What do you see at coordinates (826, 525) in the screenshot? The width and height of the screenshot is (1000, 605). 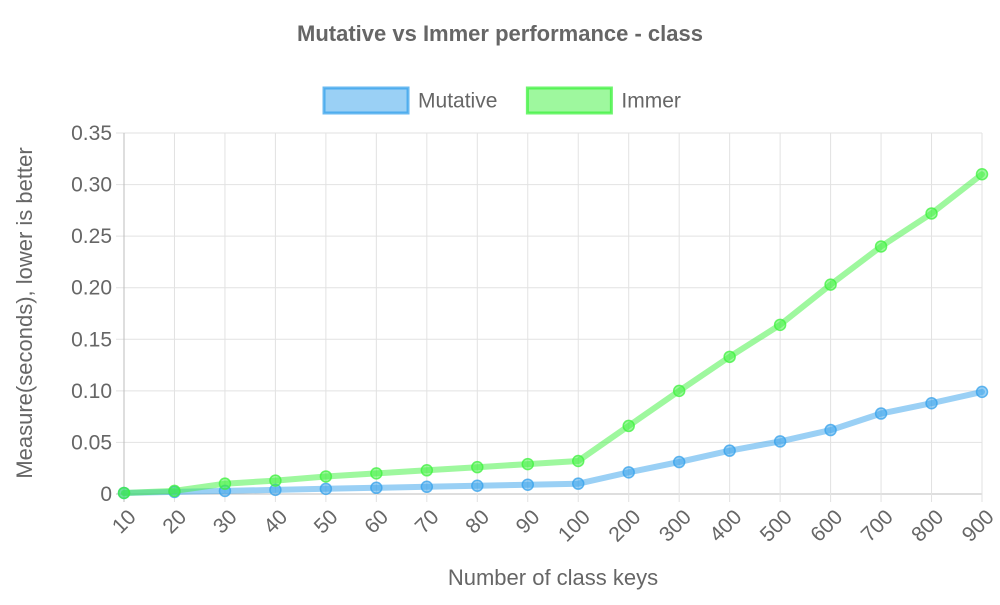 I see `x-tick-label: 600` at bounding box center [826, 525].